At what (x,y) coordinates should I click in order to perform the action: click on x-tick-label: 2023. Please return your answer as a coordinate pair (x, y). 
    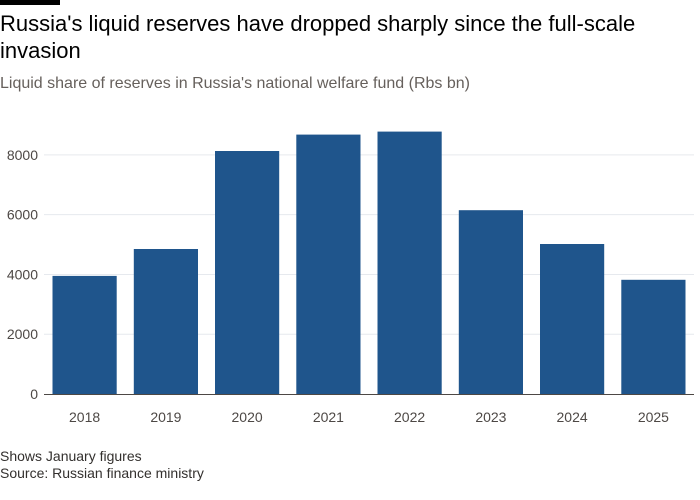
    Looking at the image, I should click on (490, 417).